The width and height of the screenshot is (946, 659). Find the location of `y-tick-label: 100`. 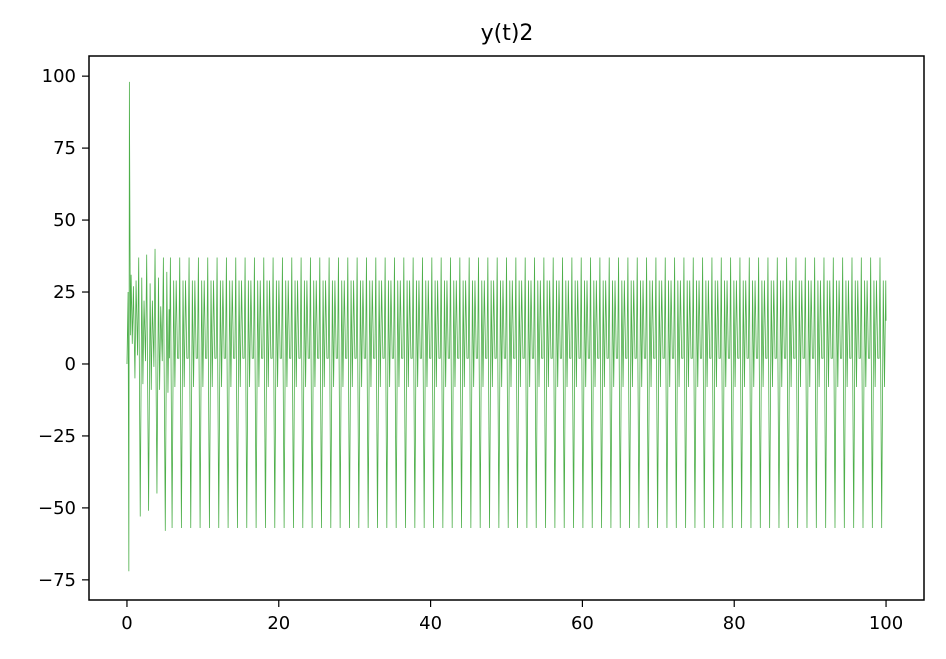

y-tick-label: 100 is located at coordinates (59, 76).